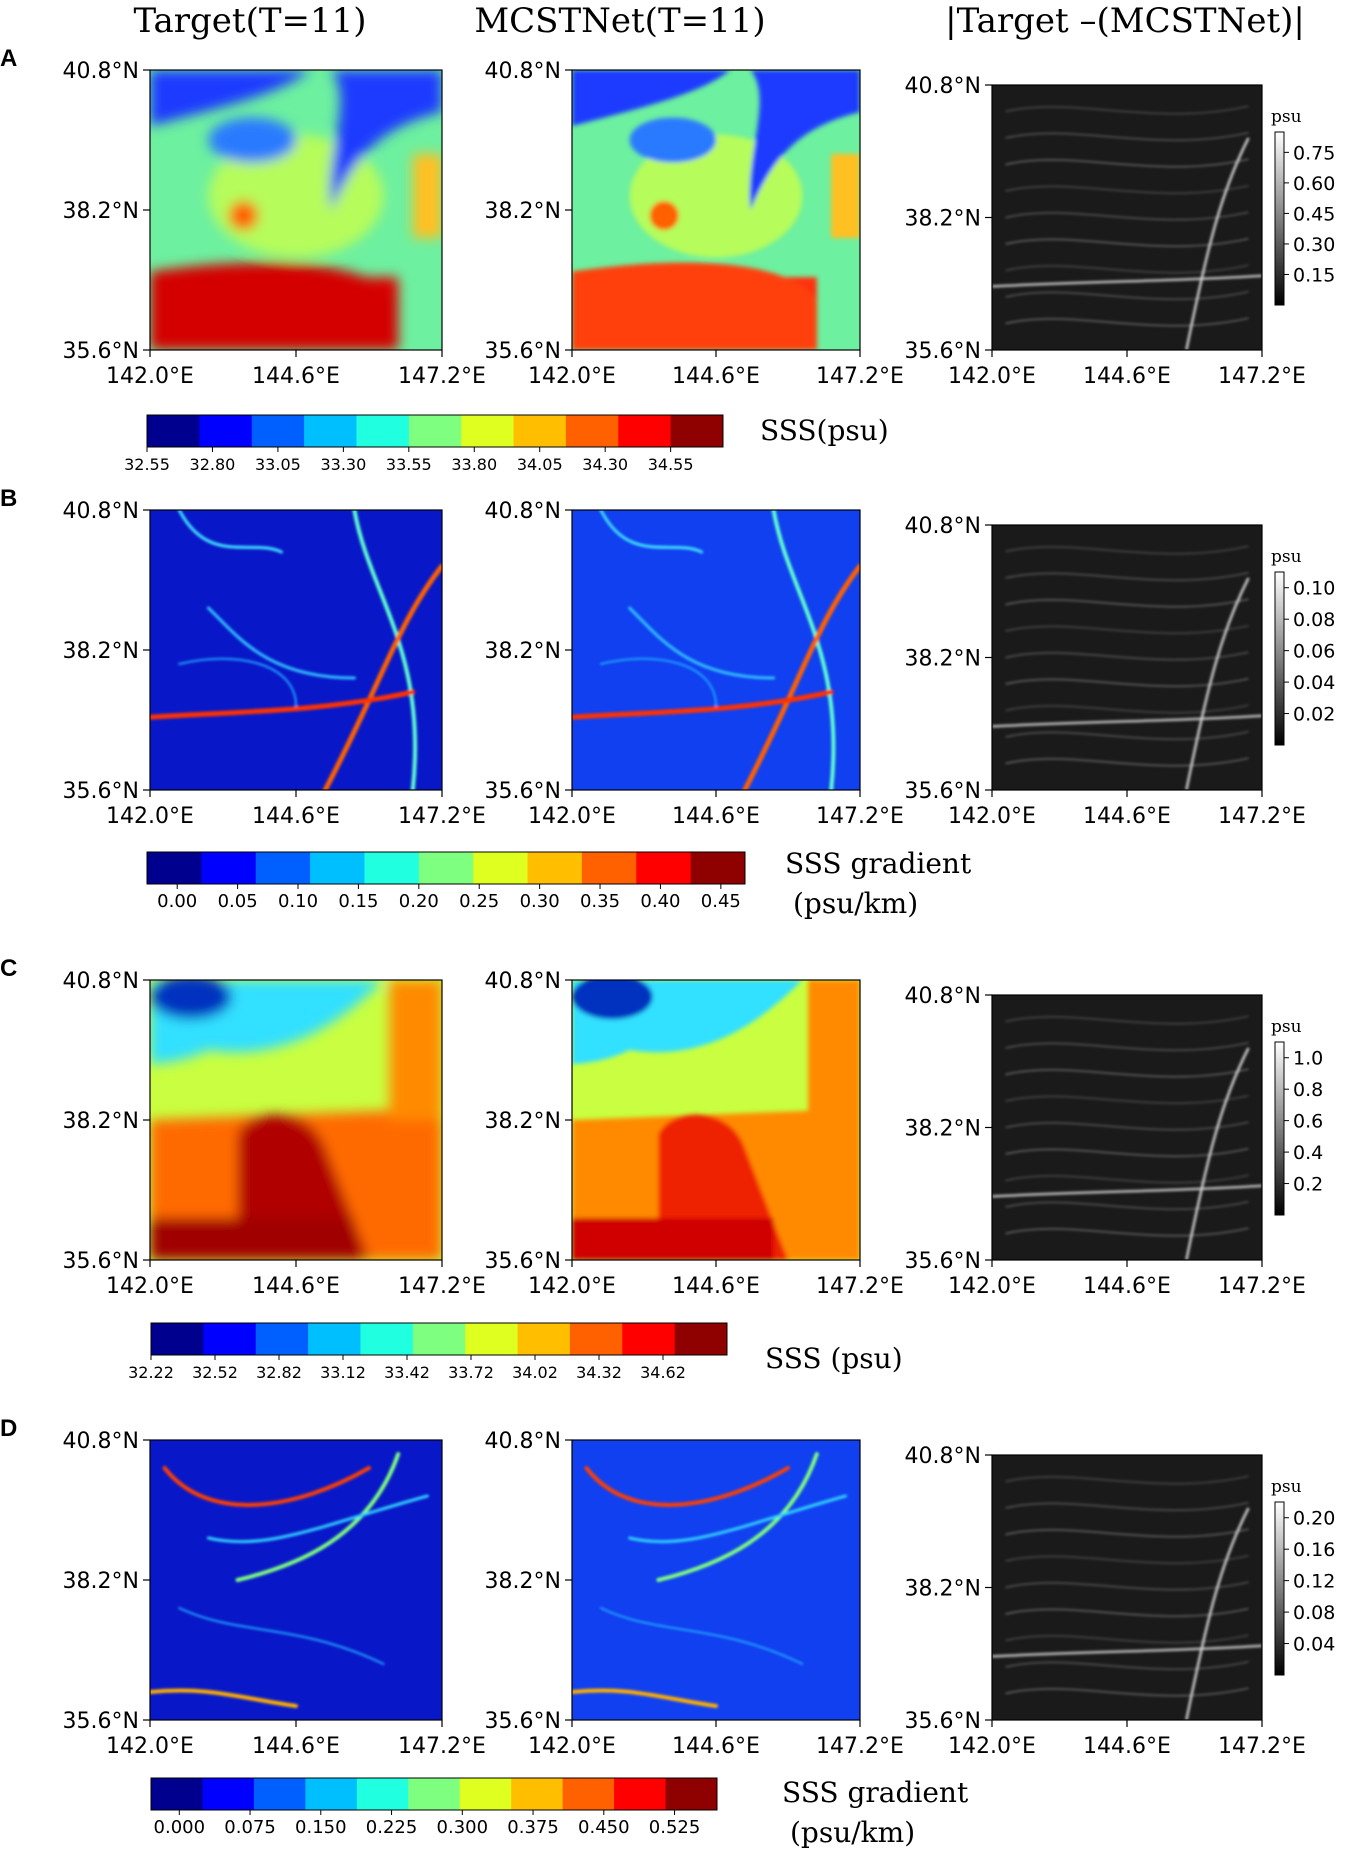  Describe the element at coordinates (343, 1372) in the screenshot. I see `colorbar-tick-label: 33.12` at that location.